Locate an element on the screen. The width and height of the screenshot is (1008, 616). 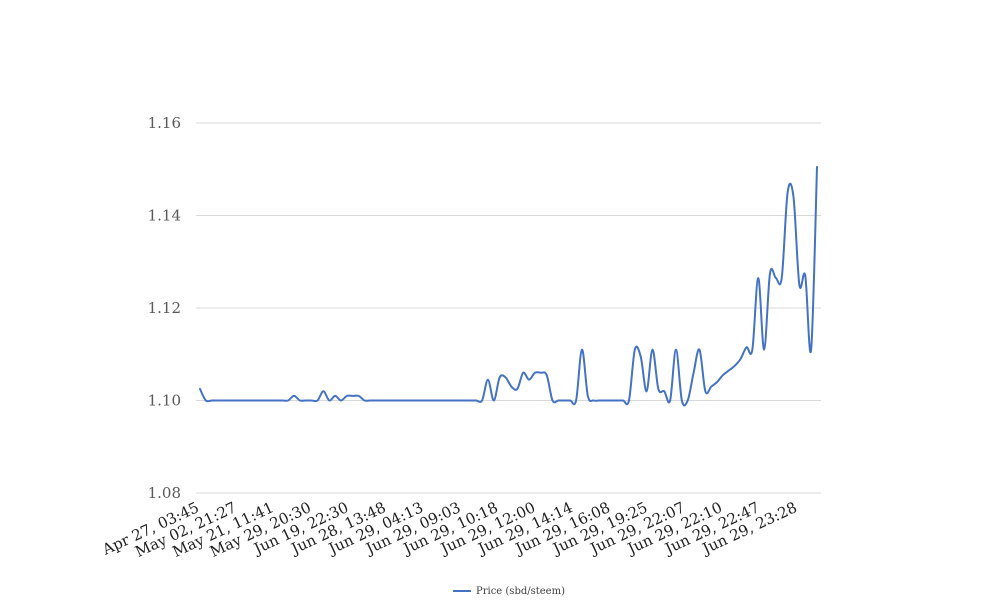
y-tick-label-1: 1.10 is located at coordinates (164, 401).